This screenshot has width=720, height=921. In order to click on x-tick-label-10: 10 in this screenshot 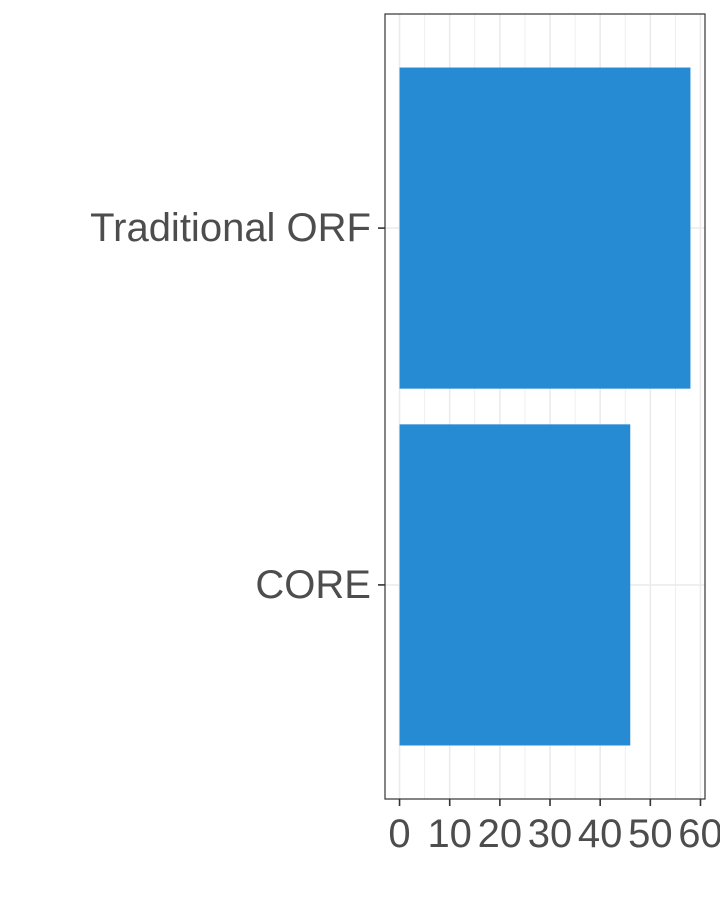, I will do `click(449, 834)`.